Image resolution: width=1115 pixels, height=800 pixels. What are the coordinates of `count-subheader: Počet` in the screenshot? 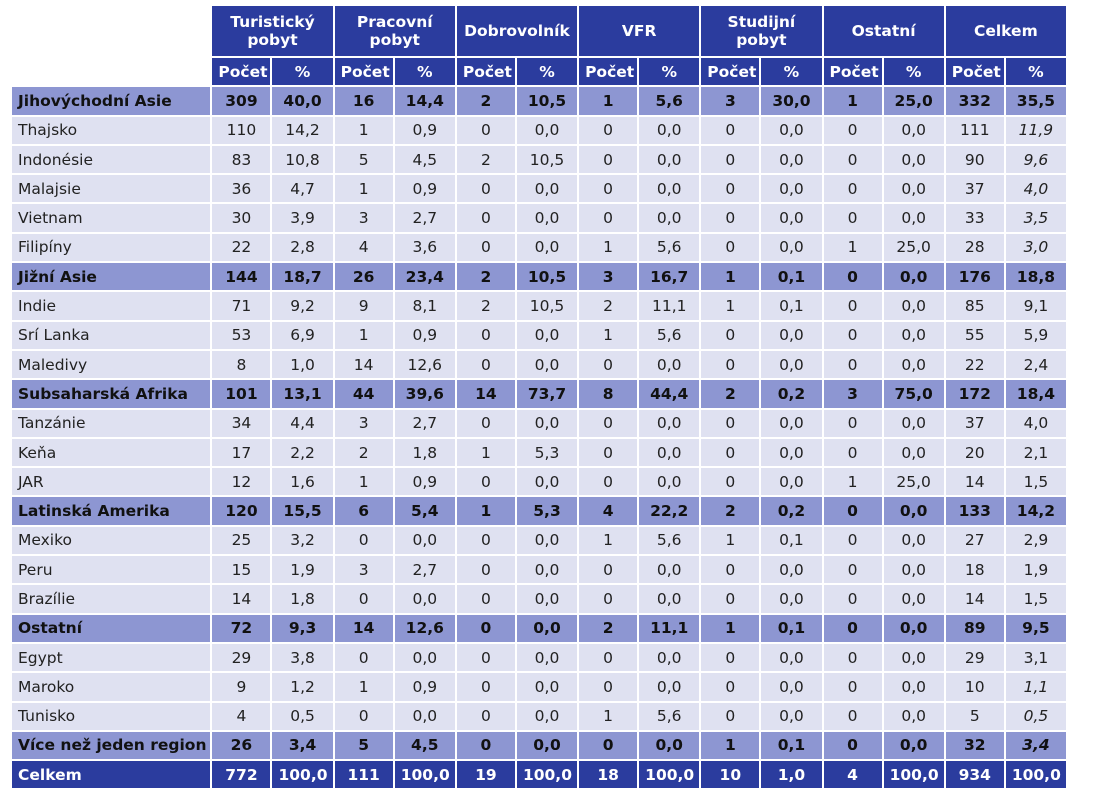 It's located at (363, 72).